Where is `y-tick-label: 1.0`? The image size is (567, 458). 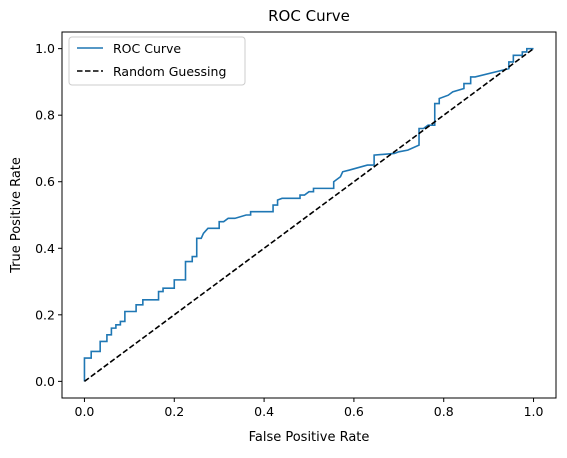
y-tick-label: 1.0 is located at coordinates (45, 48).